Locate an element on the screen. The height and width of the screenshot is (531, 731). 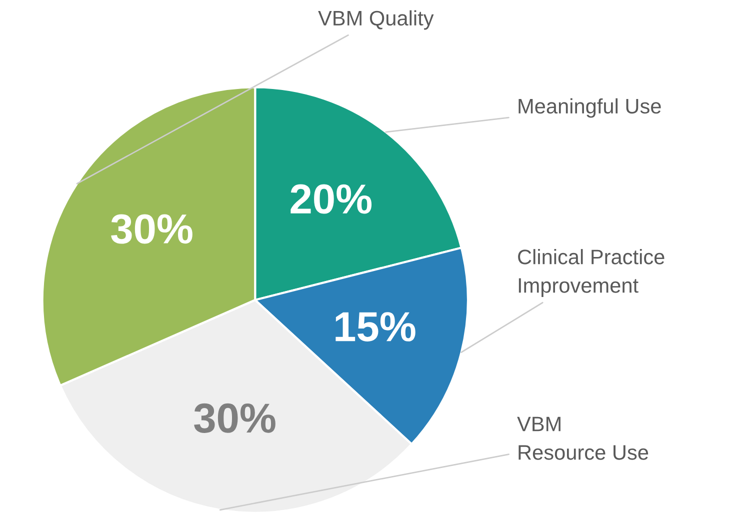
slice-label: VBM Resource Use is located at coordinates (582, 438).